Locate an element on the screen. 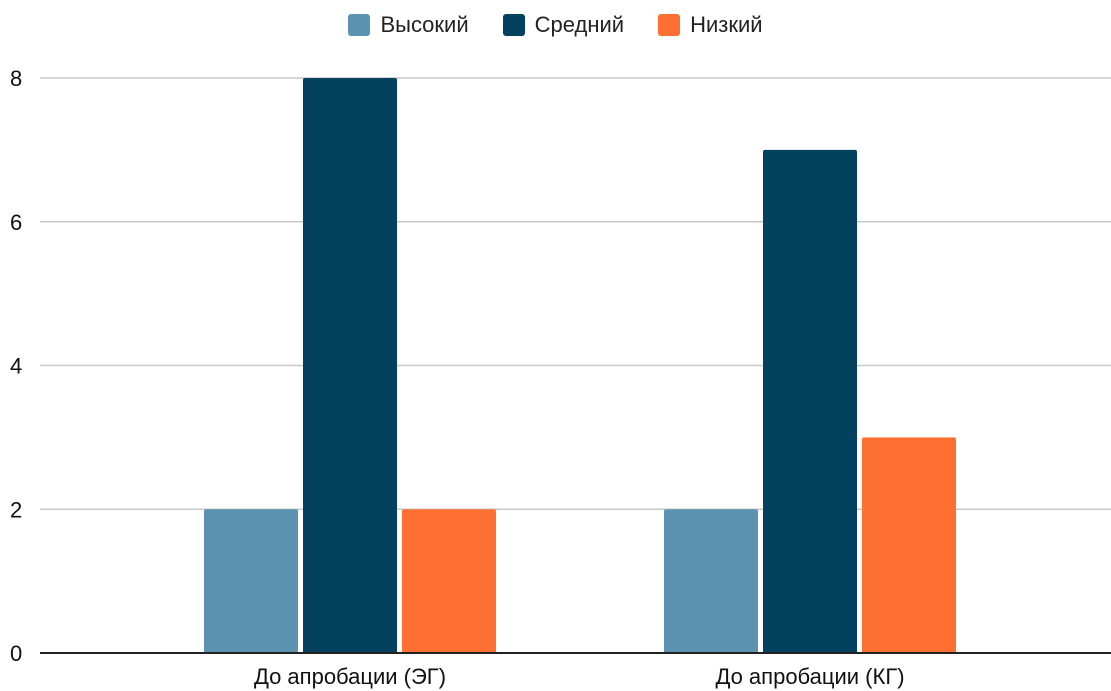 The image size is (1111, 691). legend-swatch-medium is located at coordinates (513, 25).